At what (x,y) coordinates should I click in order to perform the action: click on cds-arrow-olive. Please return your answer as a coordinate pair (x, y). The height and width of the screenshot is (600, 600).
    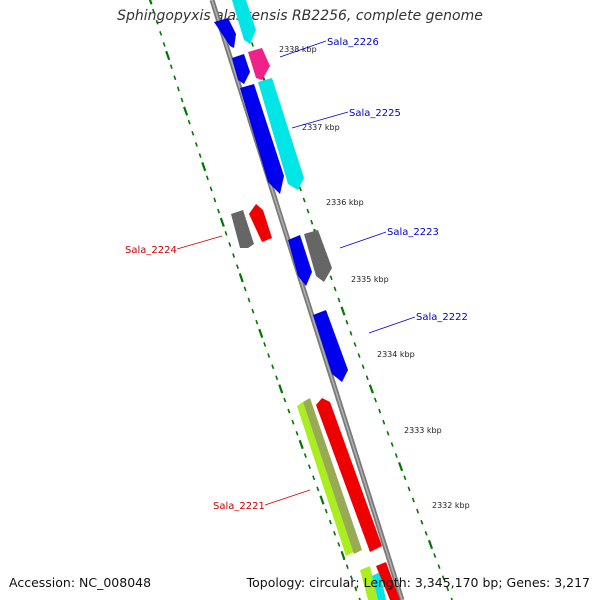
    Looking at the image, I should click on (332, 476).